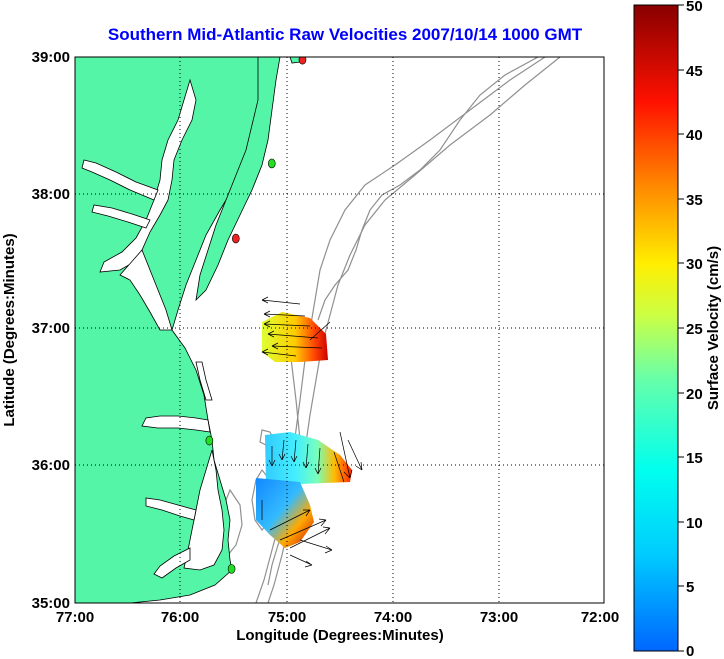  I want to click on colorbar-tick-label: 40, so click(694, 135).